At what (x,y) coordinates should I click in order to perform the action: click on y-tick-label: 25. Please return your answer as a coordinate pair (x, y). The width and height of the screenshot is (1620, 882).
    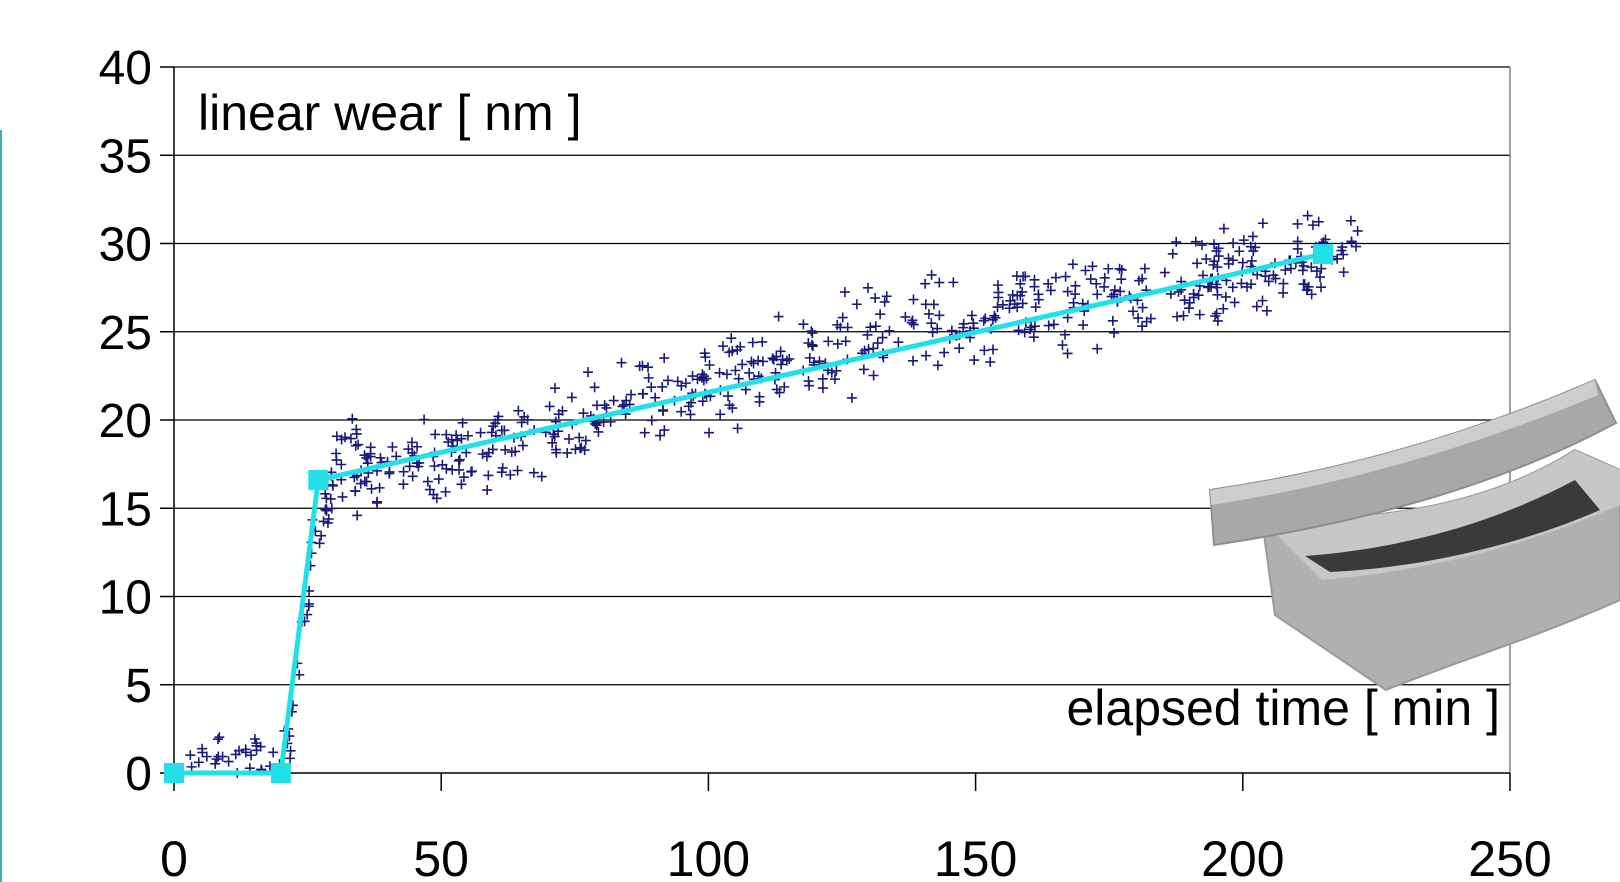
    Looking at the image, I should click on (125, 333).